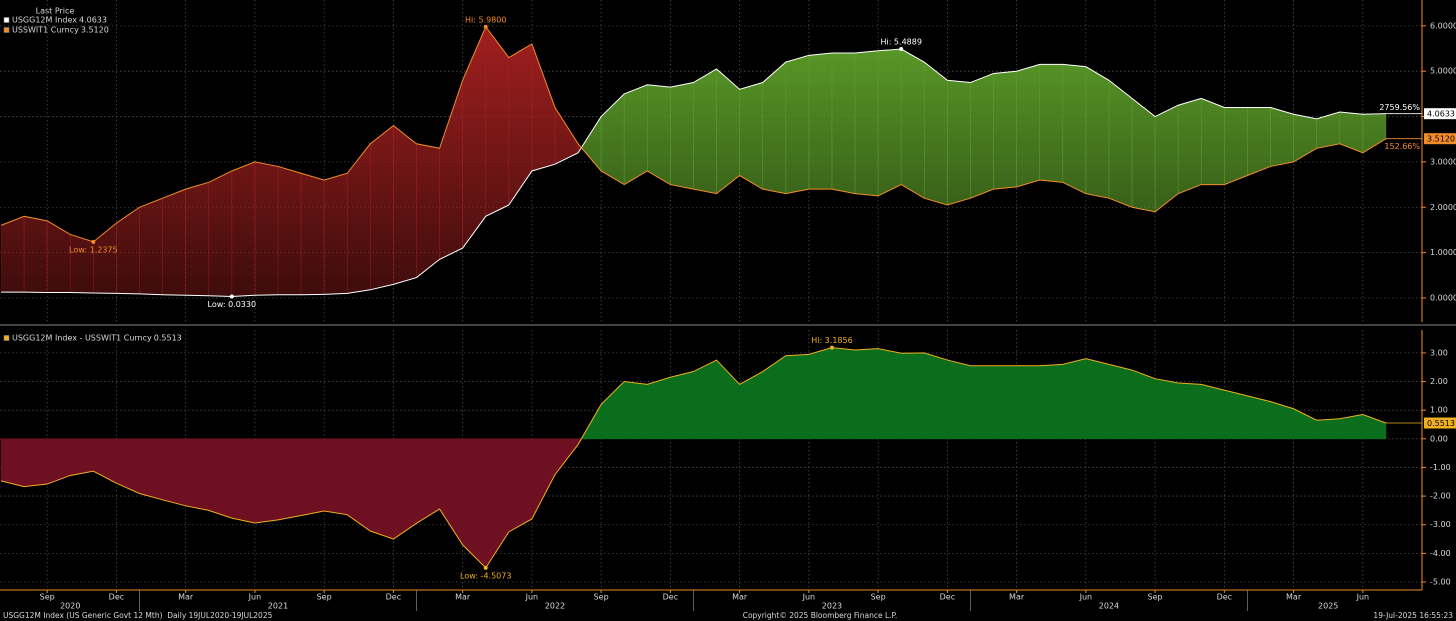 This screenshot has width=1456, height=621. Describe the element at coordinates (82, 338) in the screenshot. I see `legend-label: USGG12M Index - USSWIT1 Curncy` at that location.